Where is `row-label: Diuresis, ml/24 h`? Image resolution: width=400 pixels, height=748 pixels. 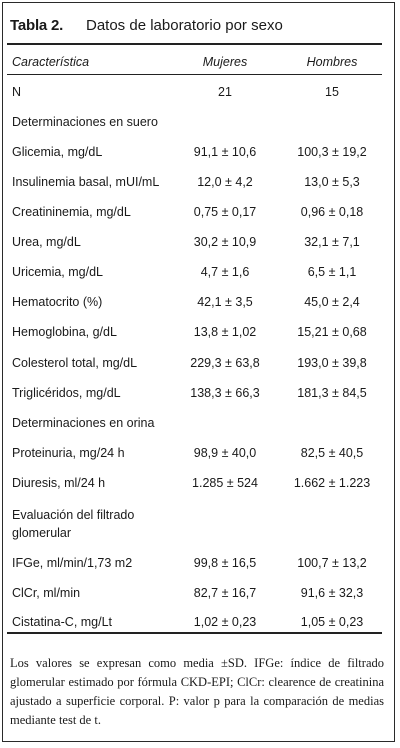
row-label: Diuresis, ml/24 h is located at coordinates (59, 483).